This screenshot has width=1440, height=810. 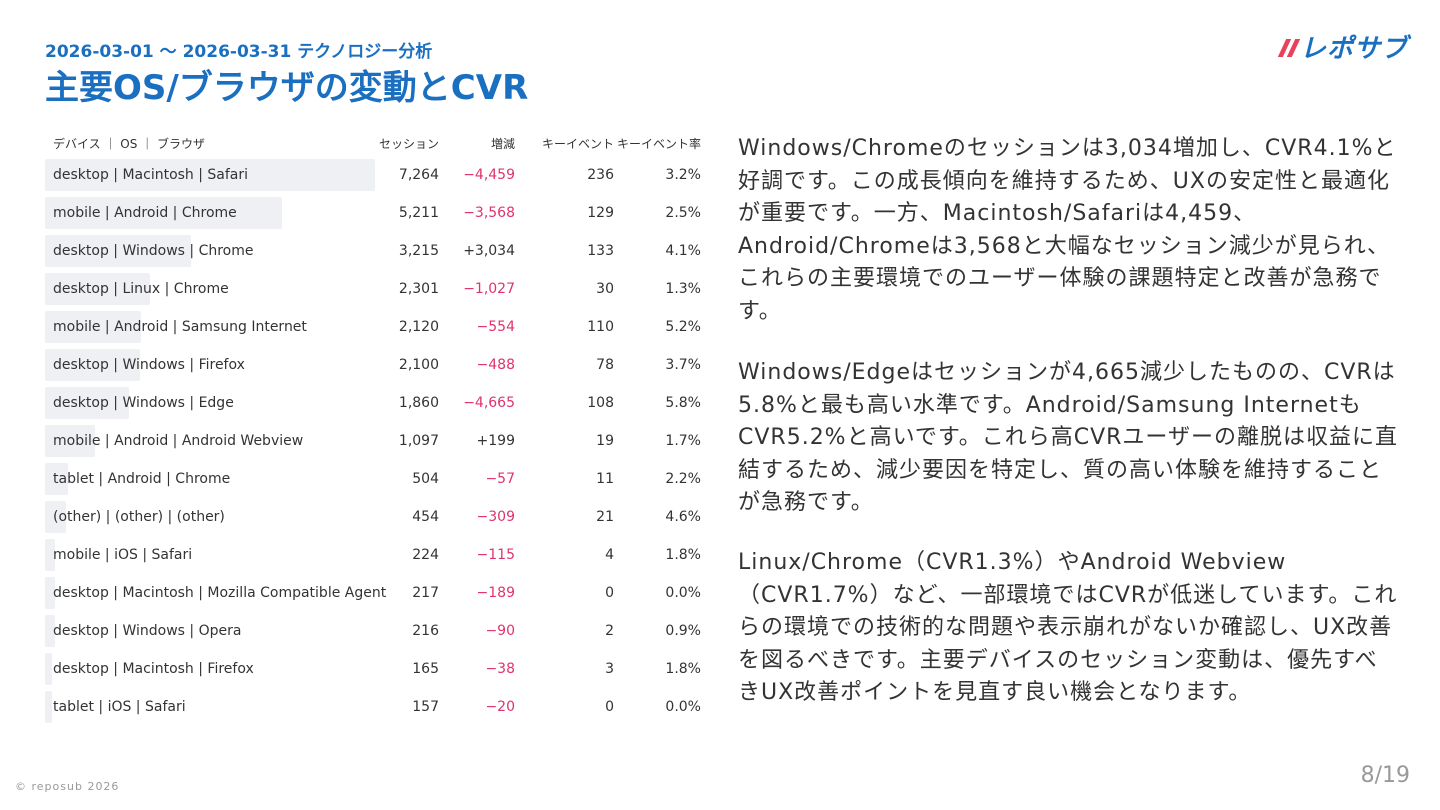 I want to click on sessions: 7,264, so click(x=418, y=175).